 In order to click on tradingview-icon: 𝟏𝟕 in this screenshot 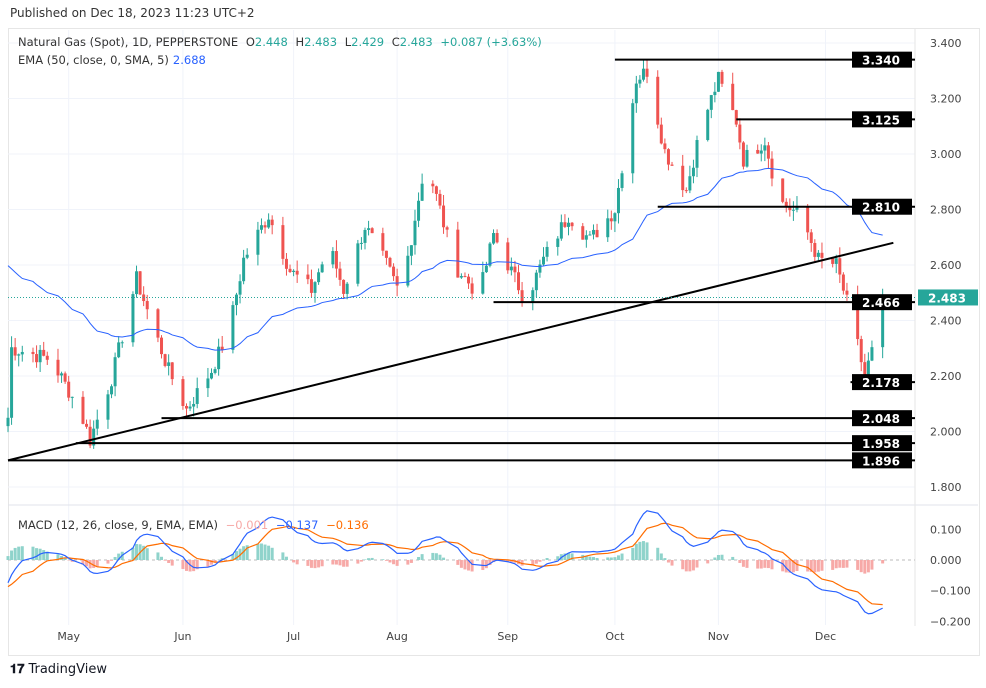, I will do `click(17, 669)`.